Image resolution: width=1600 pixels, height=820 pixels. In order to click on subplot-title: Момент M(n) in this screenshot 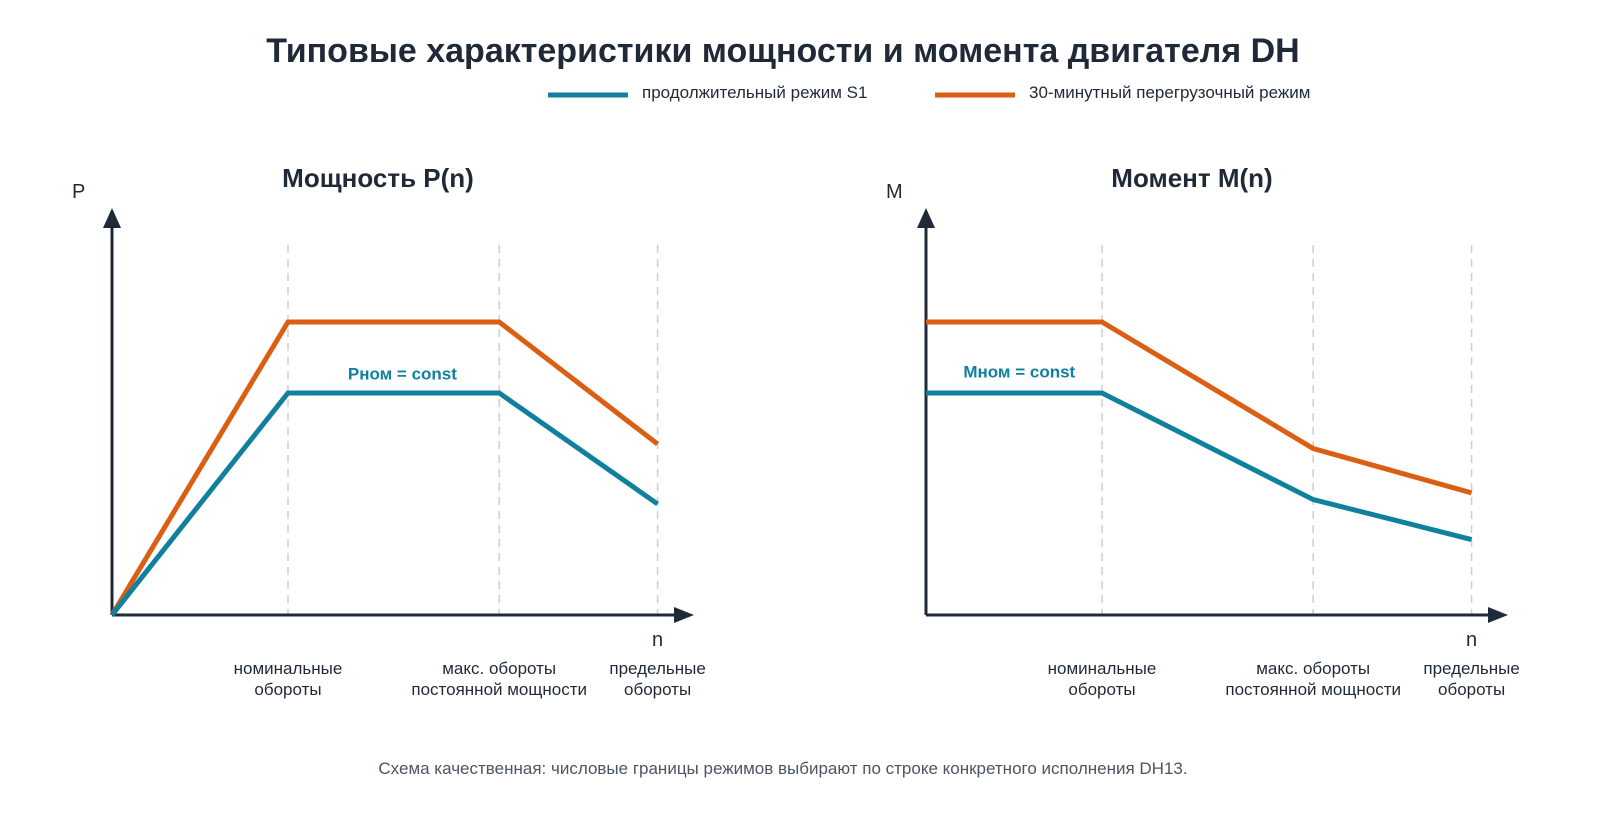, I will do `click(1191, 178)`.